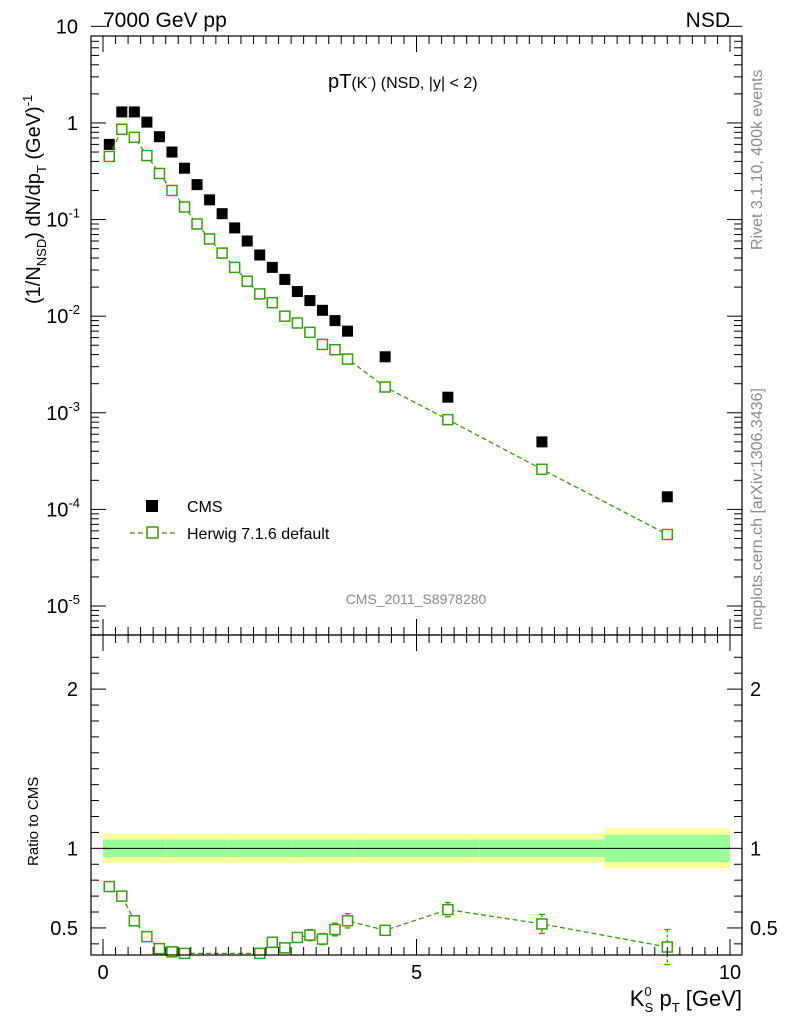 This screenshot has width=786, height=1024. What do you see at coordinates (388, 920) in the screenshot?
I see `ratio-herwig-line` at bounding box center [388, 920].